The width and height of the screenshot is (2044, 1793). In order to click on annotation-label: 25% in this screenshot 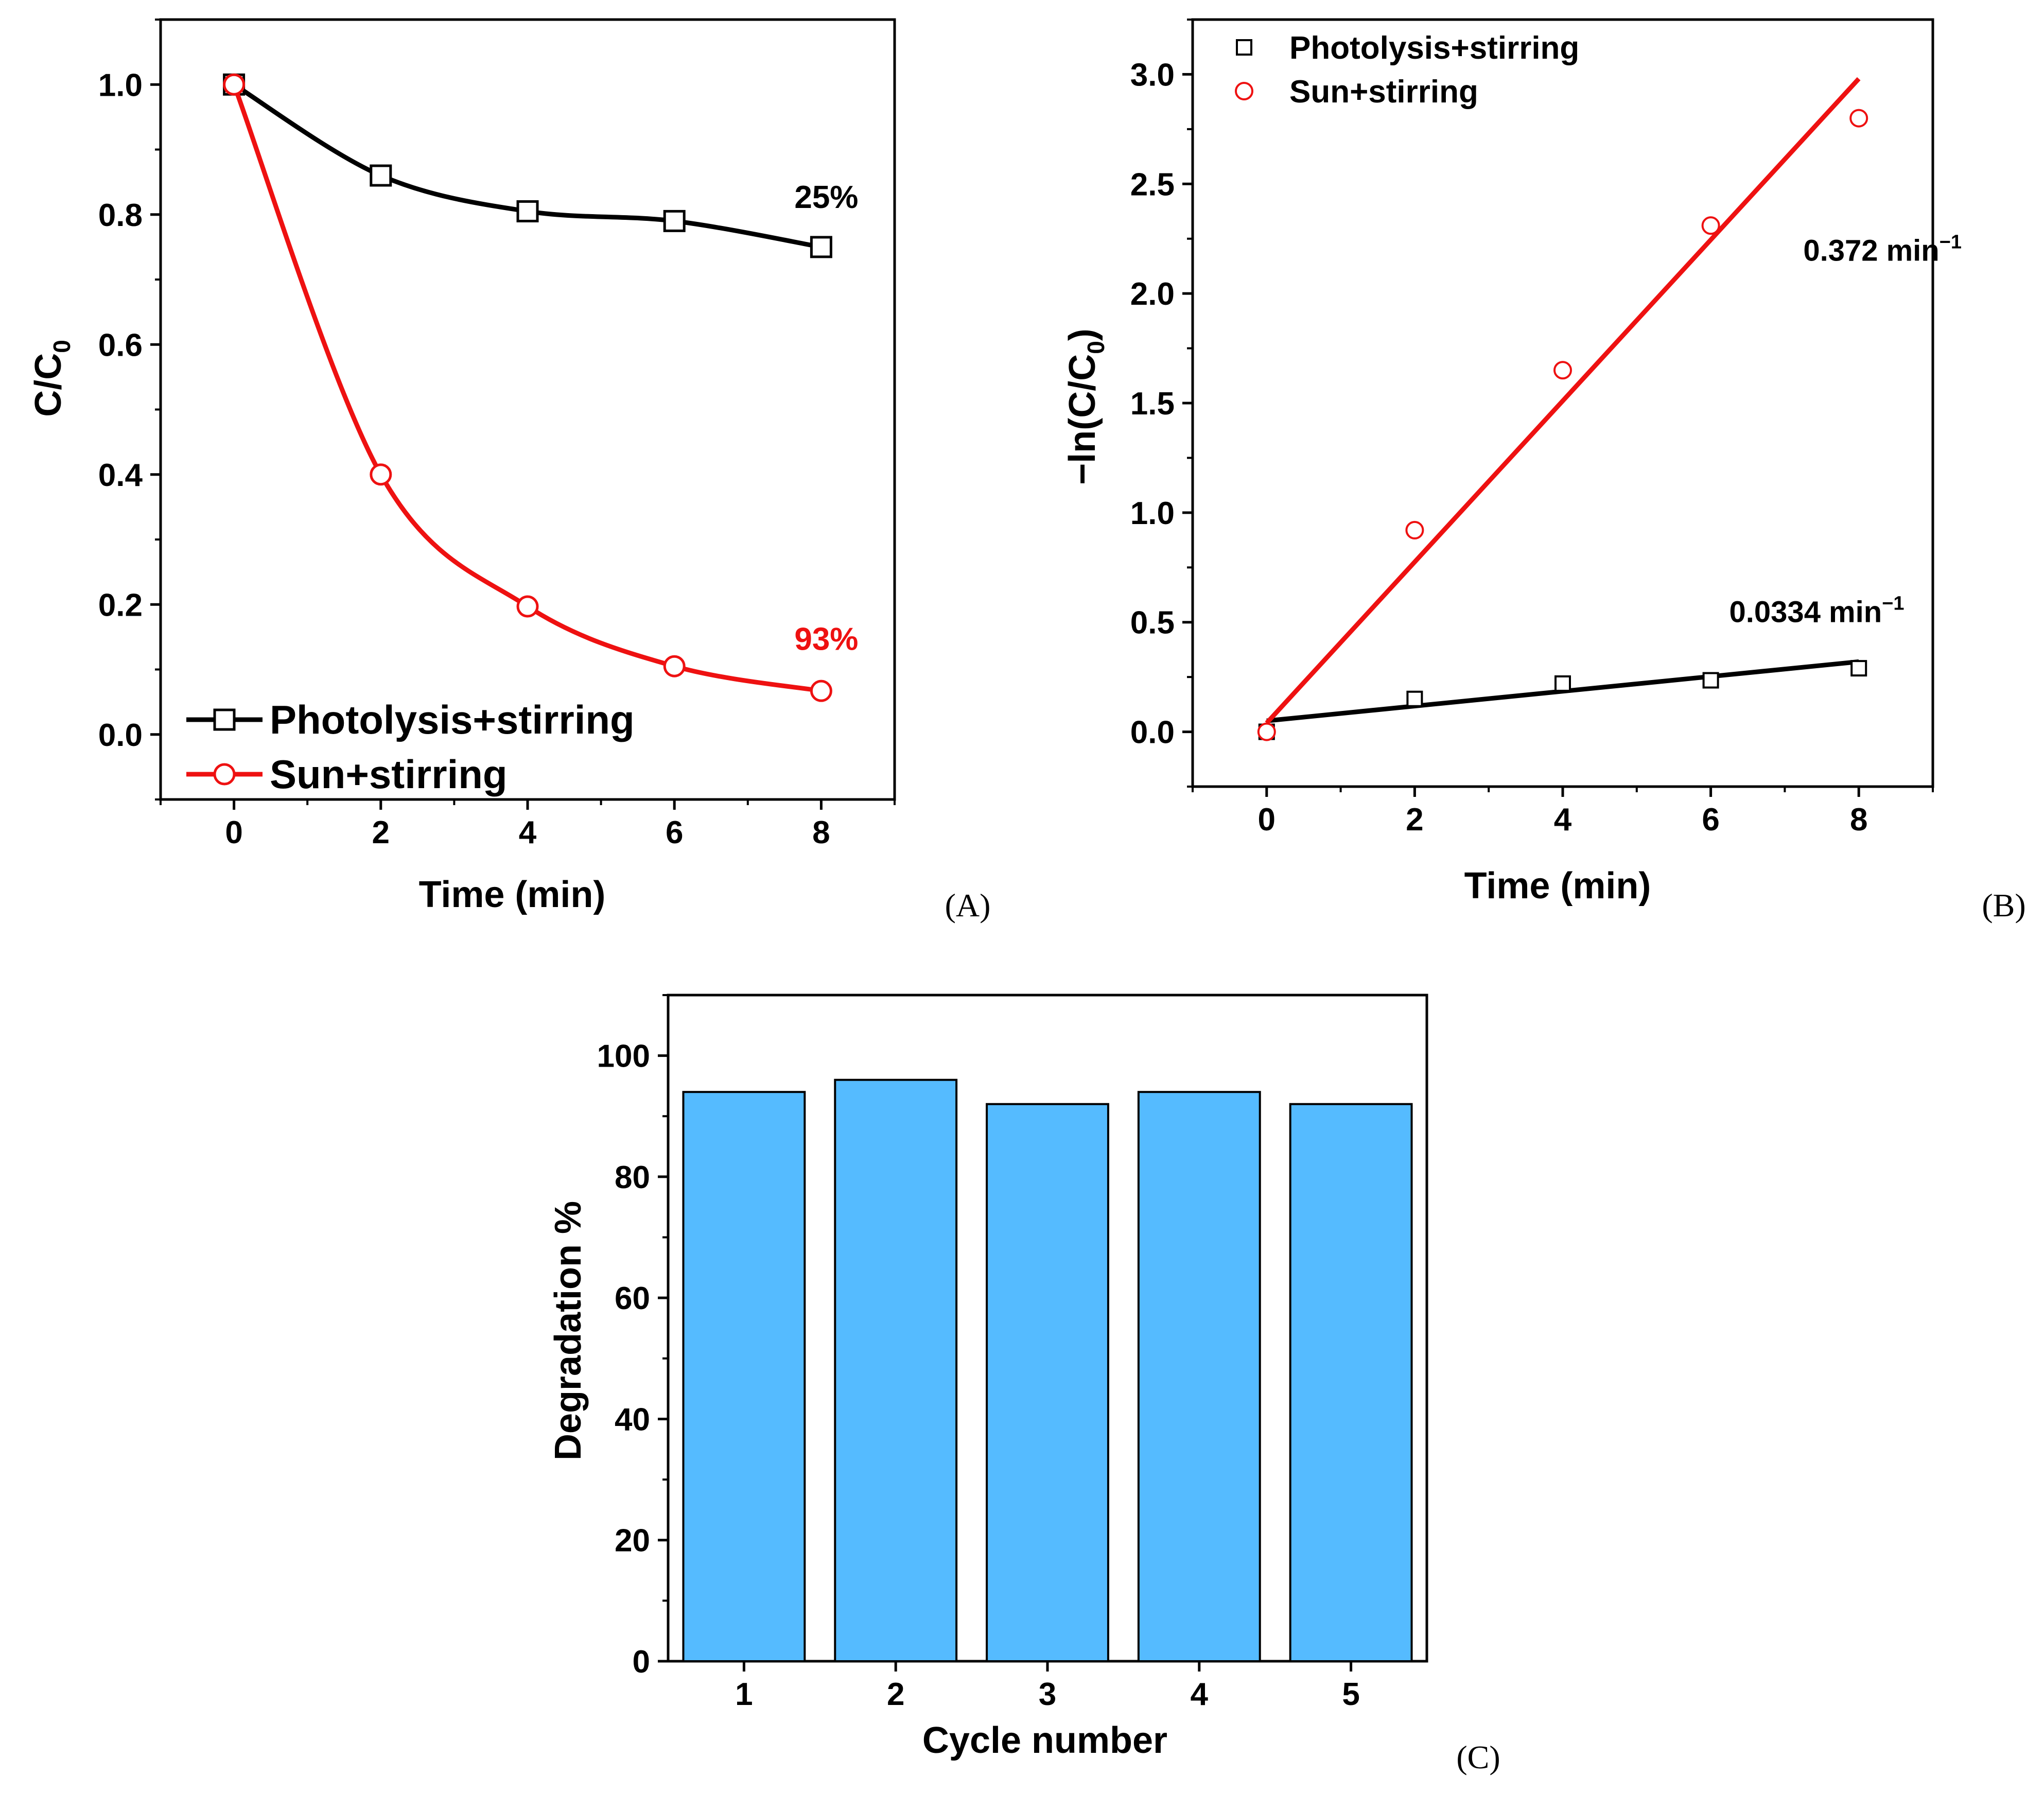, I will do `click(826, 197)`.